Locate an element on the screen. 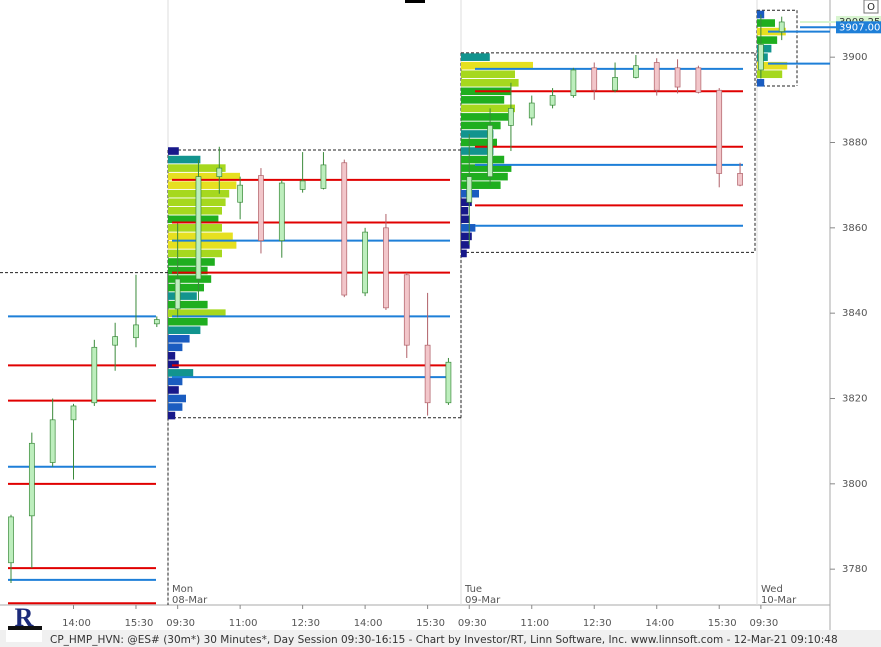 This screenshot has height=647, width=881. logo-box is located at coordinates (24, 625).